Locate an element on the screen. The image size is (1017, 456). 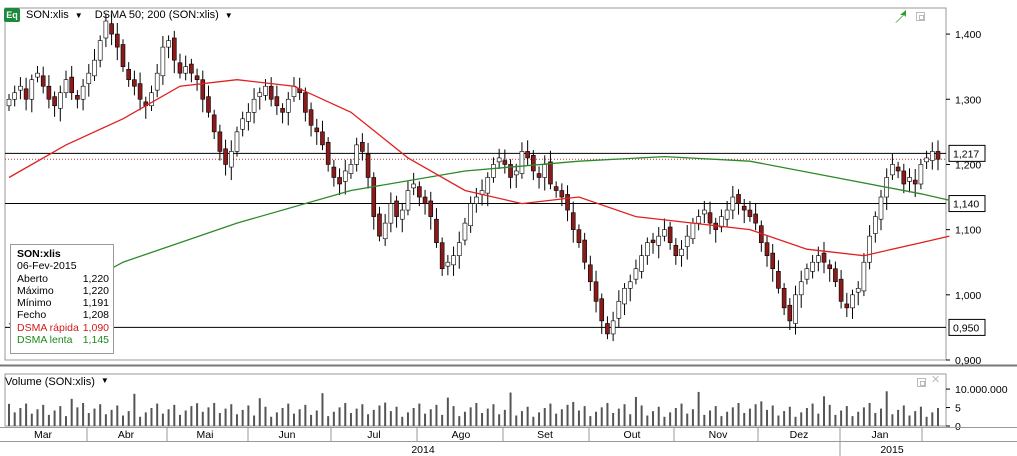
month-label: Mai is located at coordinates (205, 435).